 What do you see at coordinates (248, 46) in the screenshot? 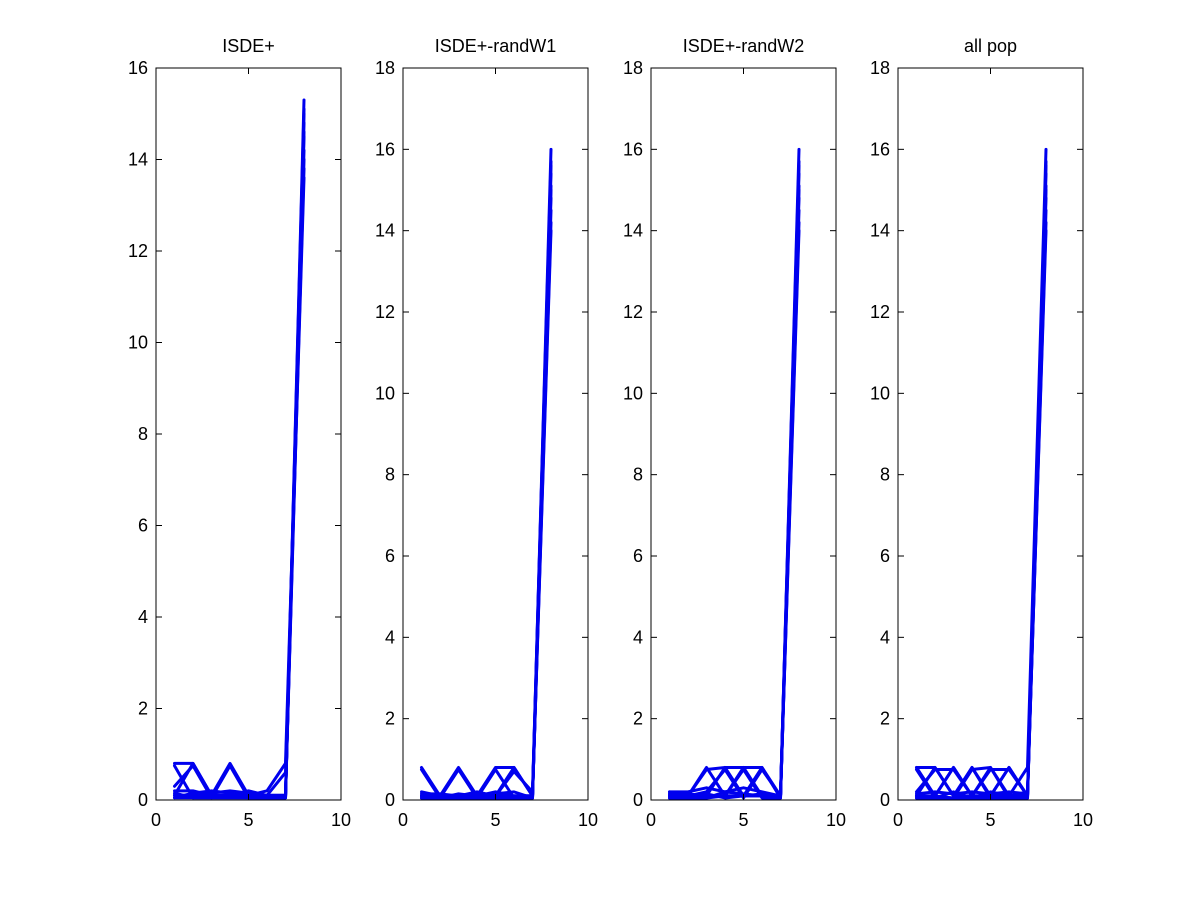
I see `subplot-title: ISDE+` at bounding box center [248, 46].